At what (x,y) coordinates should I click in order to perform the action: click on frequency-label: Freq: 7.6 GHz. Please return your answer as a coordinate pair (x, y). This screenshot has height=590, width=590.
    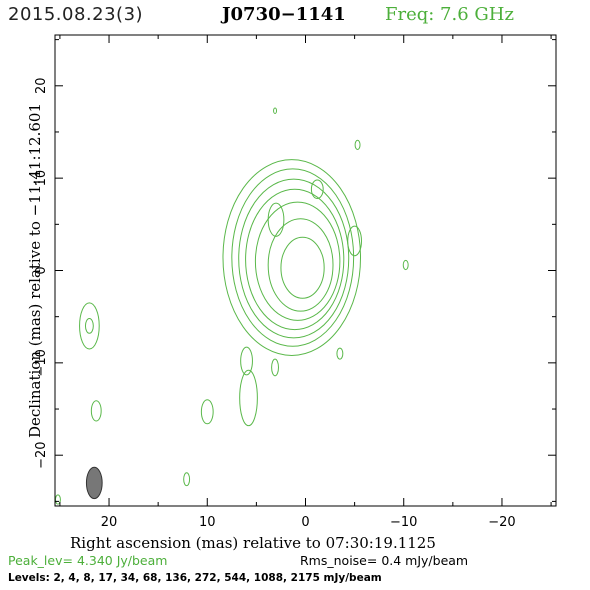
    Looking at the image, I should click on (449, 14).